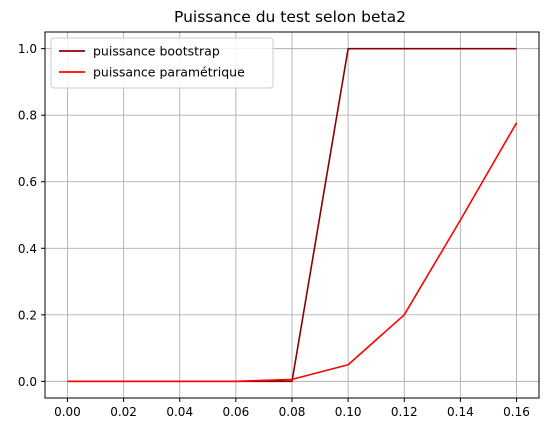 The height and width of the screenshot is (435, 547). Describe the element at coordinates (27, 382) in the screenshot. I see `y-tick-label: 0.0` at that location.